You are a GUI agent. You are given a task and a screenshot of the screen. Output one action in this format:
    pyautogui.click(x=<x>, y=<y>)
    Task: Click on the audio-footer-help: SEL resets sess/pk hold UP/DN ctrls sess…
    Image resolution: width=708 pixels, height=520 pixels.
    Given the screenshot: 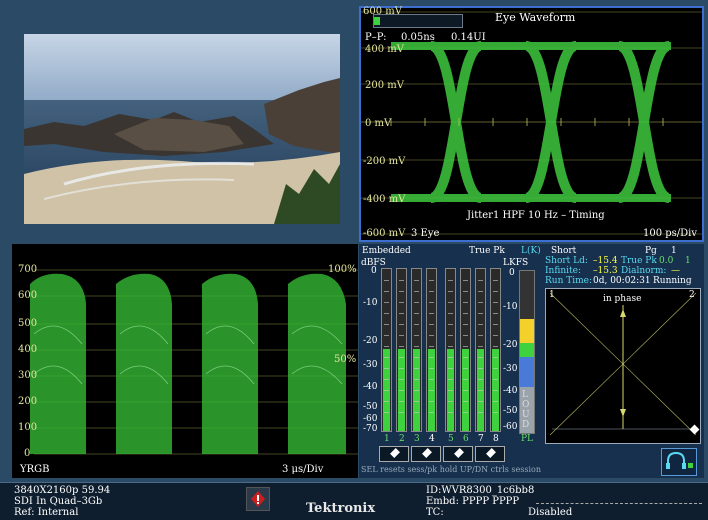 What is the action you would take?
    pyautogui.click(x=451, y=469)
    